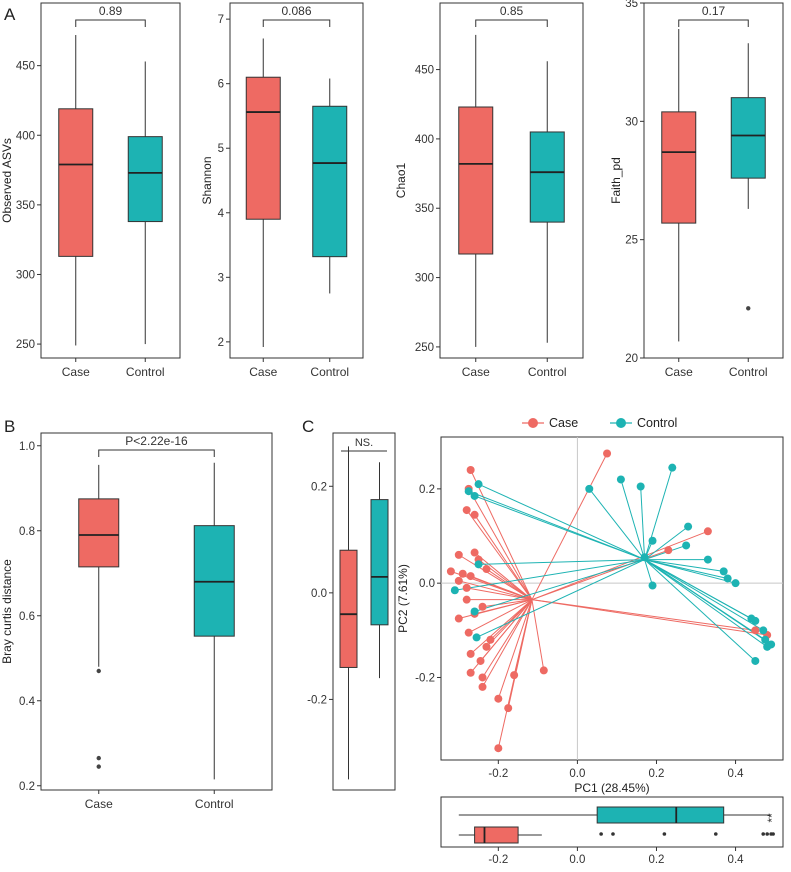 The width and height of the screenshot is (791, 872). What do you see at coordinates (631, 122) in the screenshot?
I see `y-tick-label: 30` at bounding box center [631, 122].